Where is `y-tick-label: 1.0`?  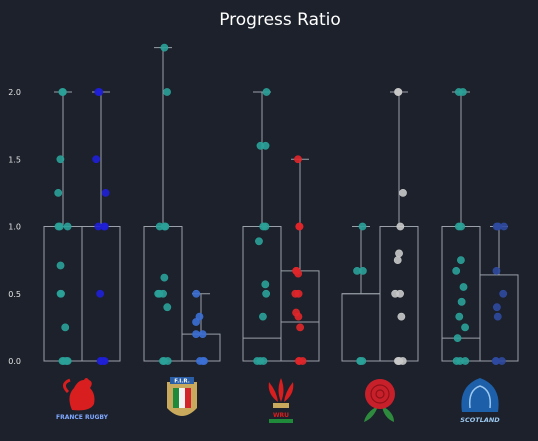 y-tick-label: 1.0 is located at coordinates (14, 227).